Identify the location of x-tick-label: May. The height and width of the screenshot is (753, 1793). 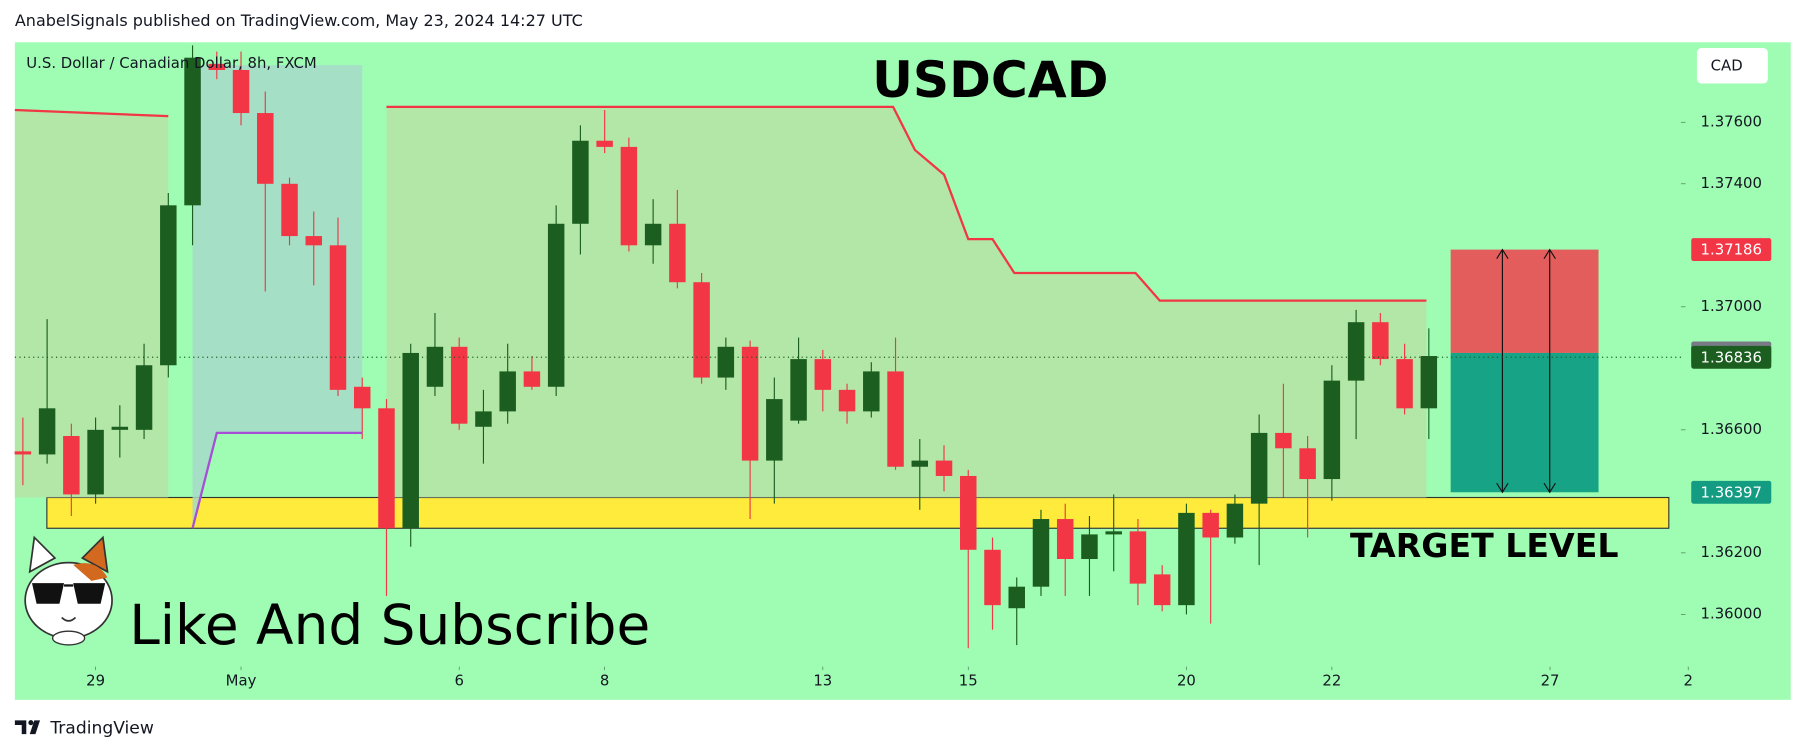
(241, 681).